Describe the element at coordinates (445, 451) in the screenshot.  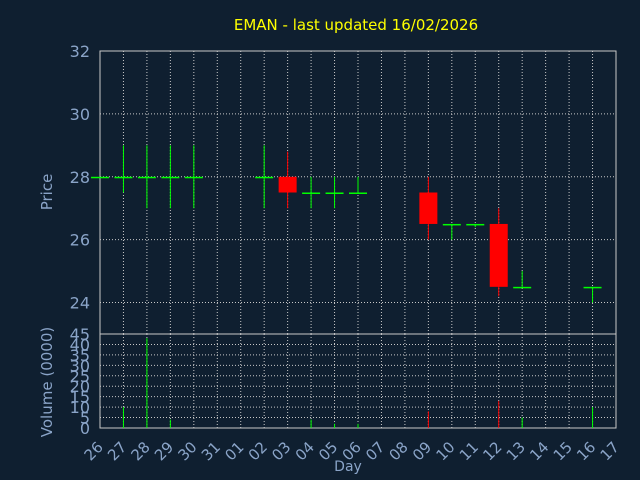
I see `day-tick-label: 10` at that location.